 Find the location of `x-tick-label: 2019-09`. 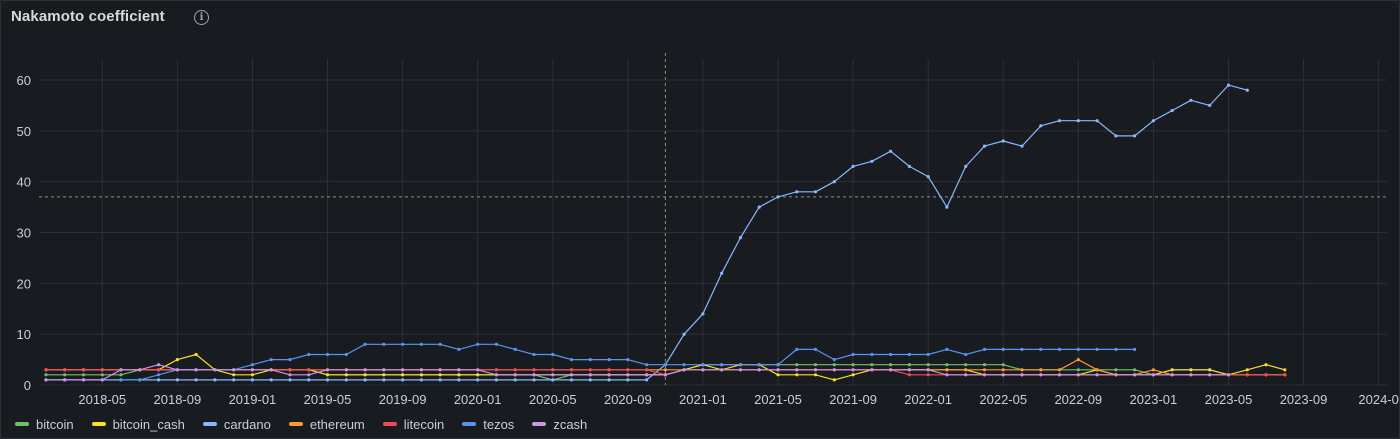

x-tick-label: 2019-09 is located at coordinates (403, 399).